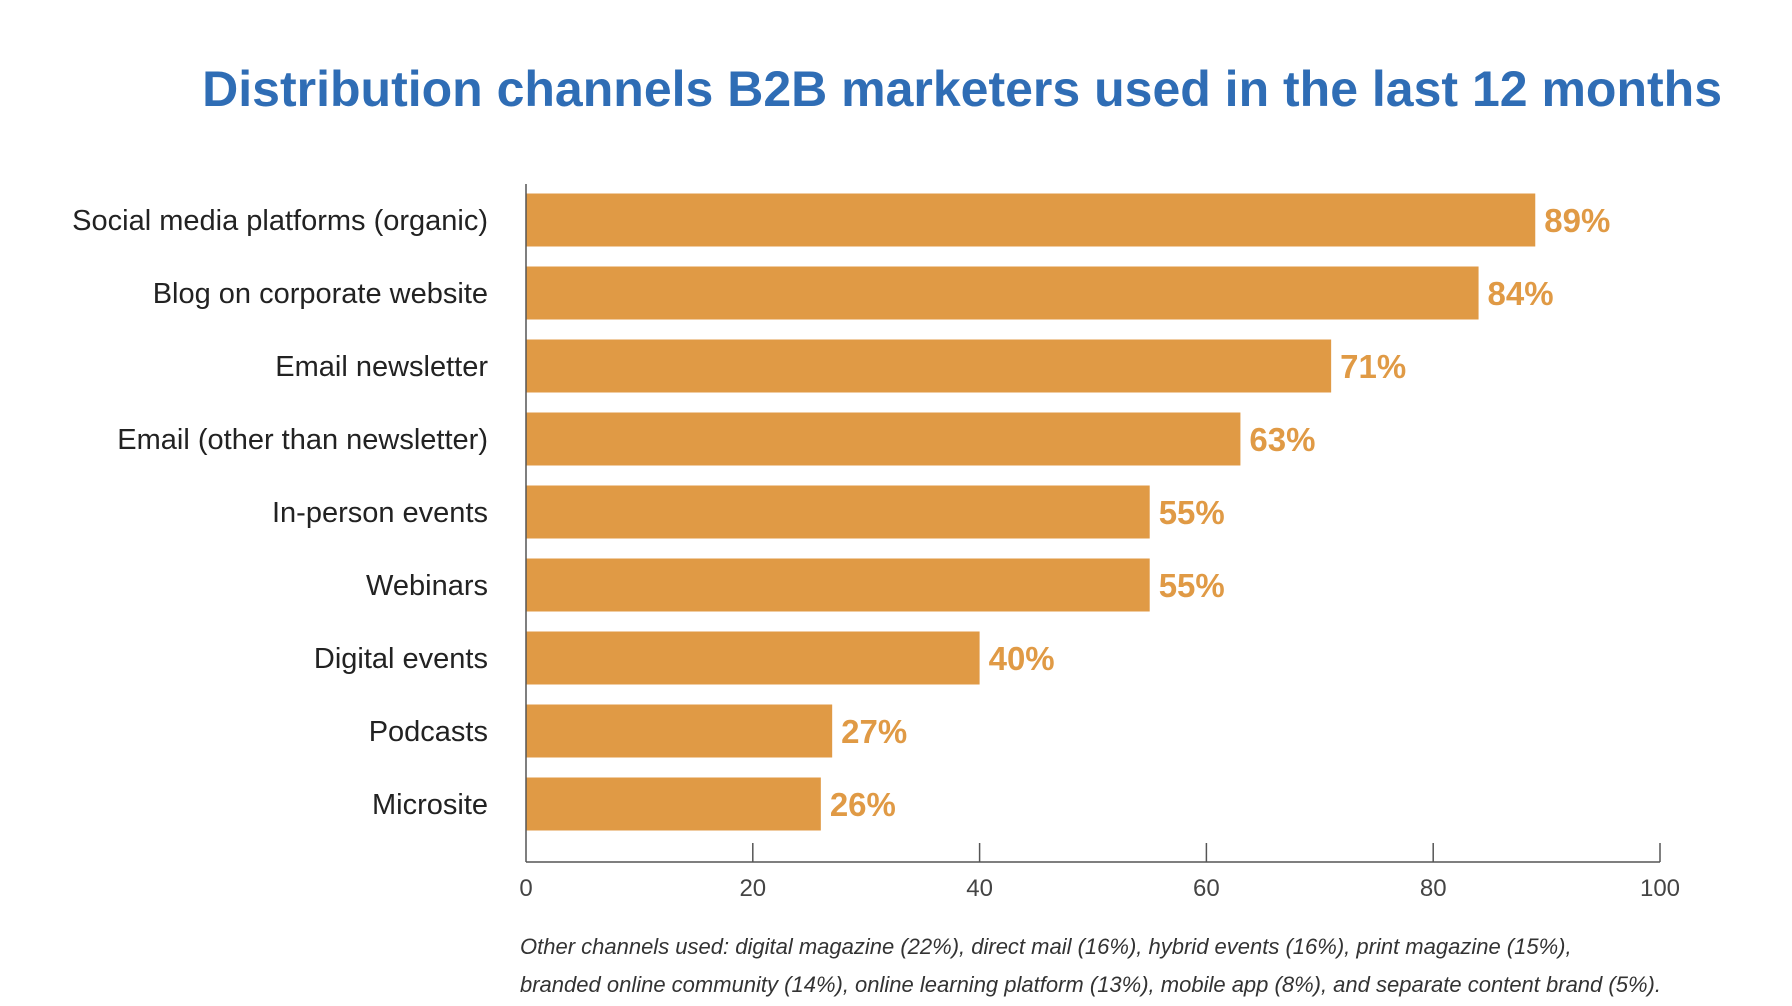 This screenshot has width=1792, height=1006. Describe the element at coordinates (1373, 366) in the screenshot. I see `value-label: 71%` at that location.